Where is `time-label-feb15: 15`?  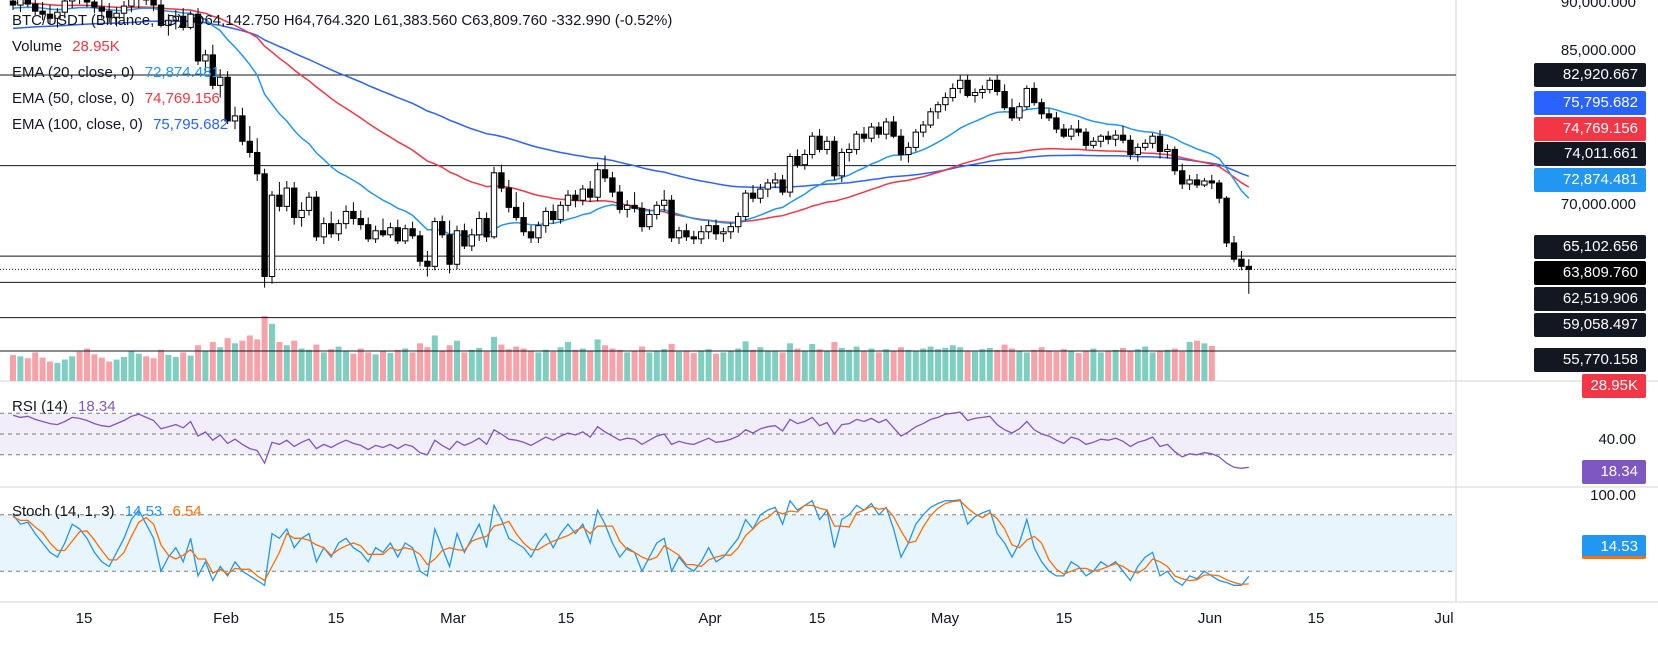 time-label-feb15: 15 is located at coordinates (336, 618).